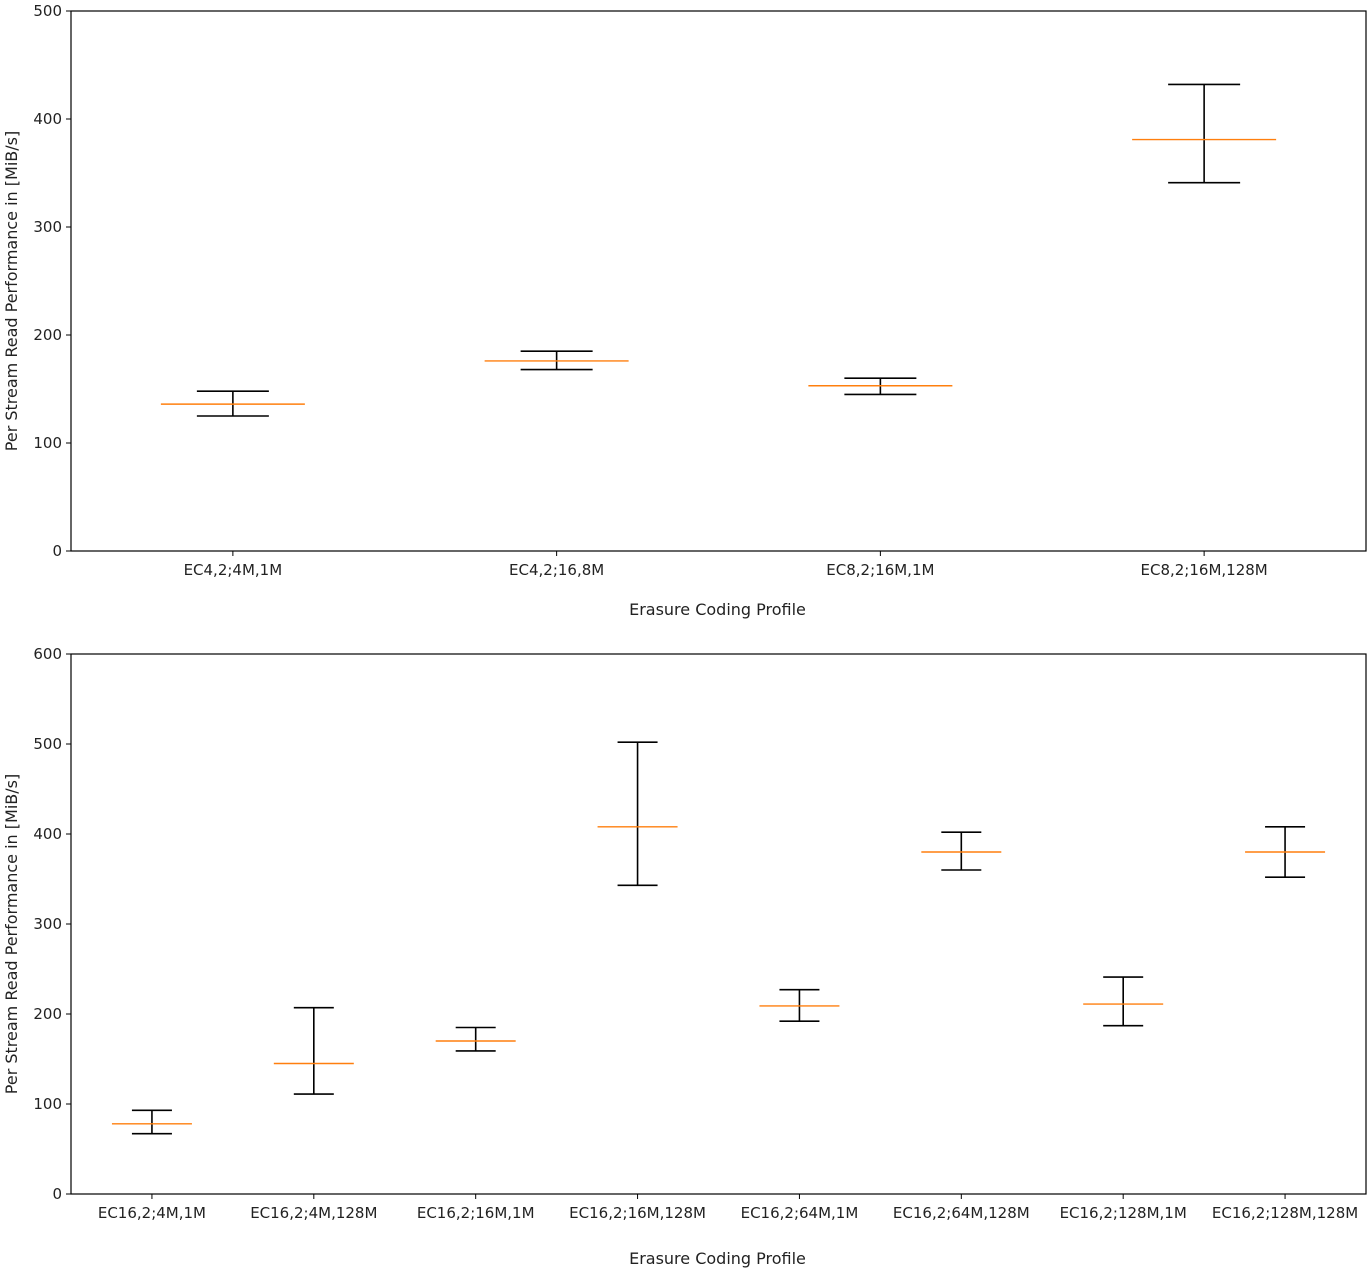 The width and height of the screenshot is (1370, 1272). I want to click on x-tick-label: EC16,2;64M,1M, so click(800, 1213).